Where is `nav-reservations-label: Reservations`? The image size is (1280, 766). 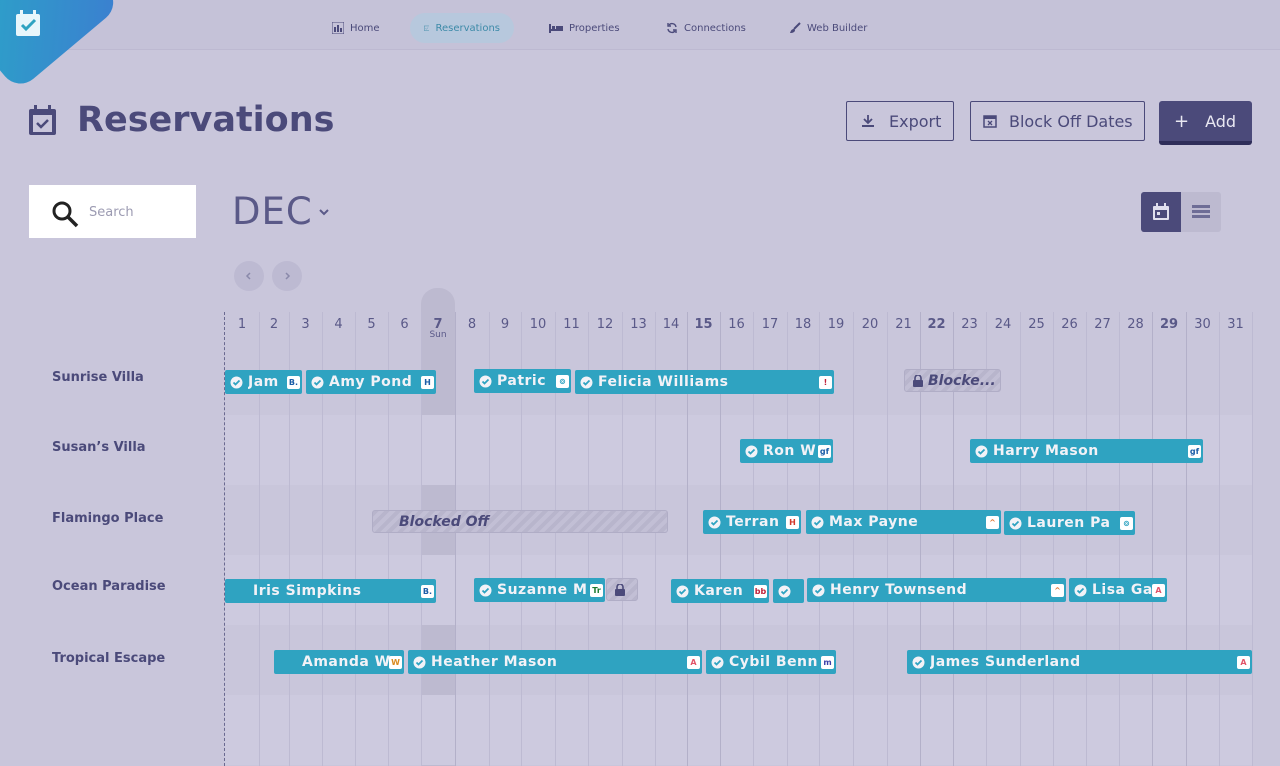 nav-reservations-label: Reservations is located at coordinates (467, 28).